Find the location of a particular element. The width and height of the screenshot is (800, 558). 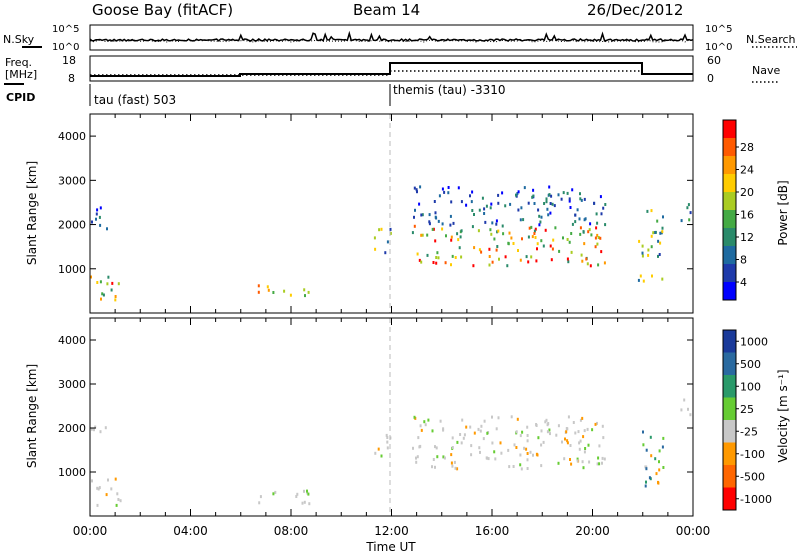

y-tick-label: 2000 is located at coordinates (72, 428).